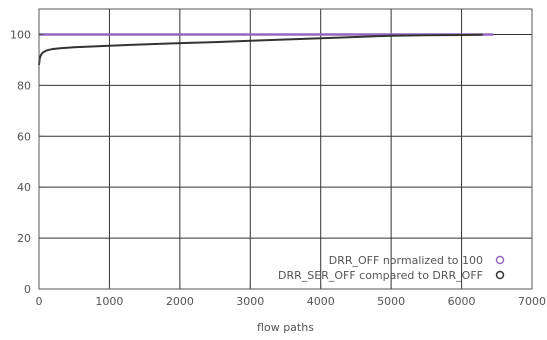 The width and height of the screenshot is (547, 340). I want to click on legend-label-2: DRR_SER_OFF compared to DRR_OFF, so click(380, 275).